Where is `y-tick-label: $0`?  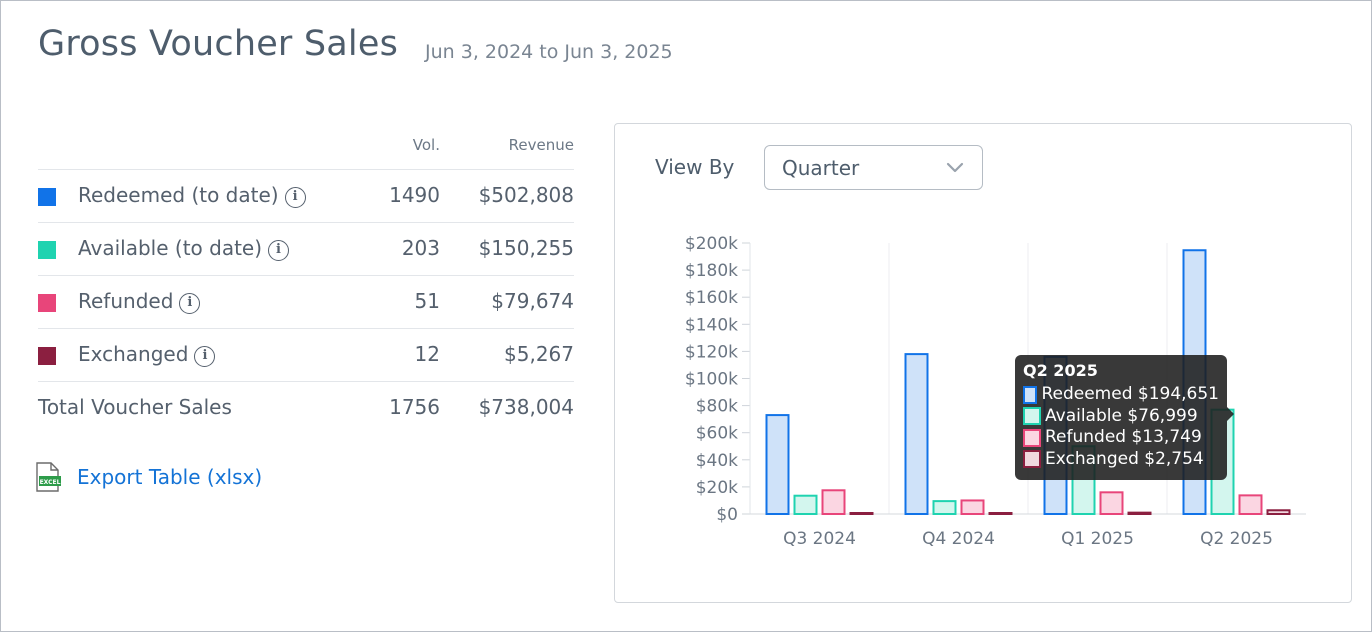 y-tick-label: $0 is located at coordinates (727, 515).